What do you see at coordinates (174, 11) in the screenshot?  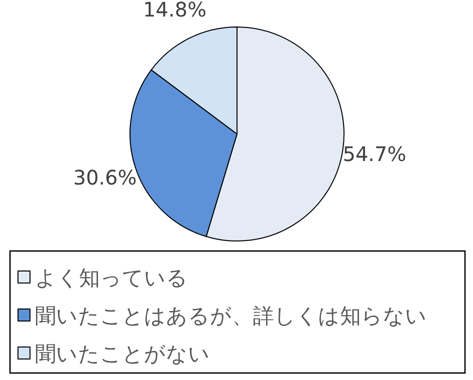 I see `data-label: 14.8%` at bounding box center [174, 11].